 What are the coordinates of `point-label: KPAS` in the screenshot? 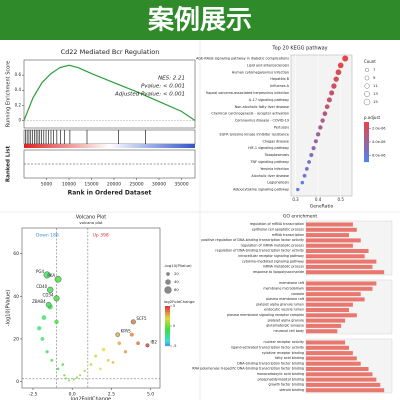 It's located at (126, 331).